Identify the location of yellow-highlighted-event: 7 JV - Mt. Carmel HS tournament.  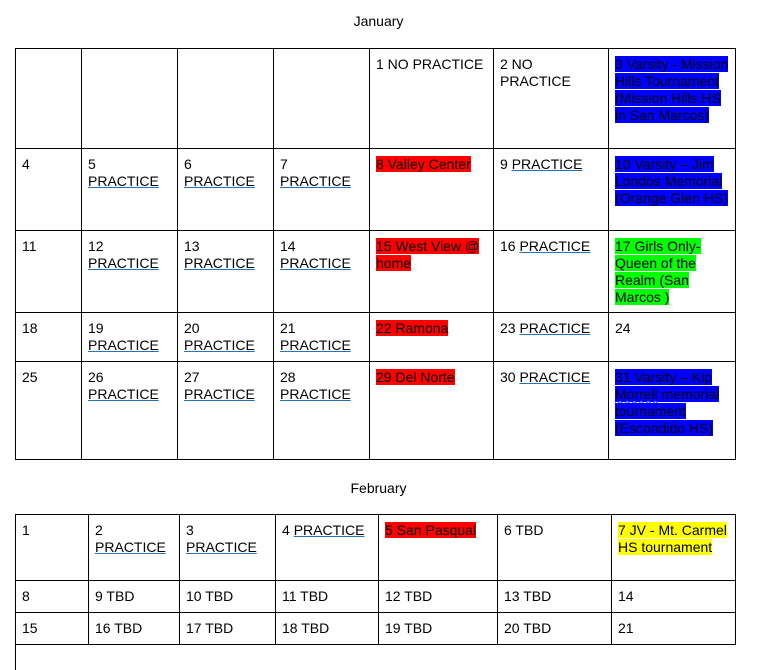
(672, 538).